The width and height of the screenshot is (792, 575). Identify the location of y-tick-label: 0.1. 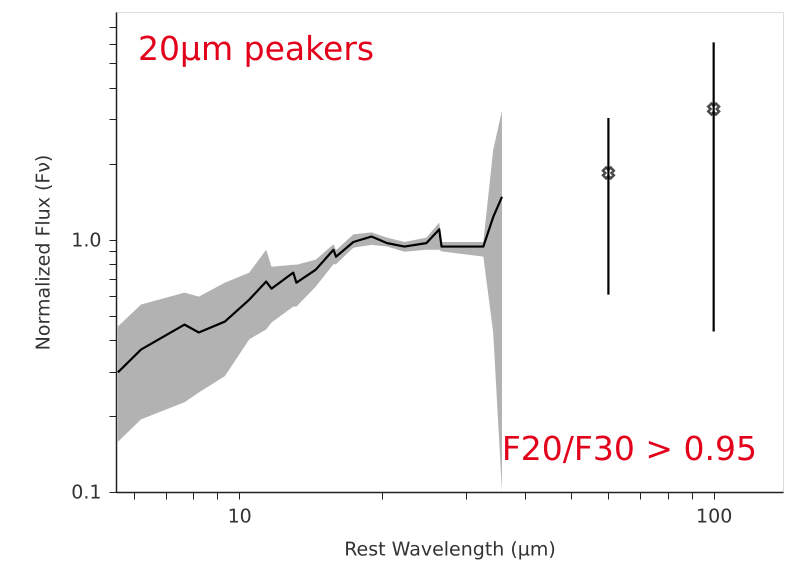
(86, 493).